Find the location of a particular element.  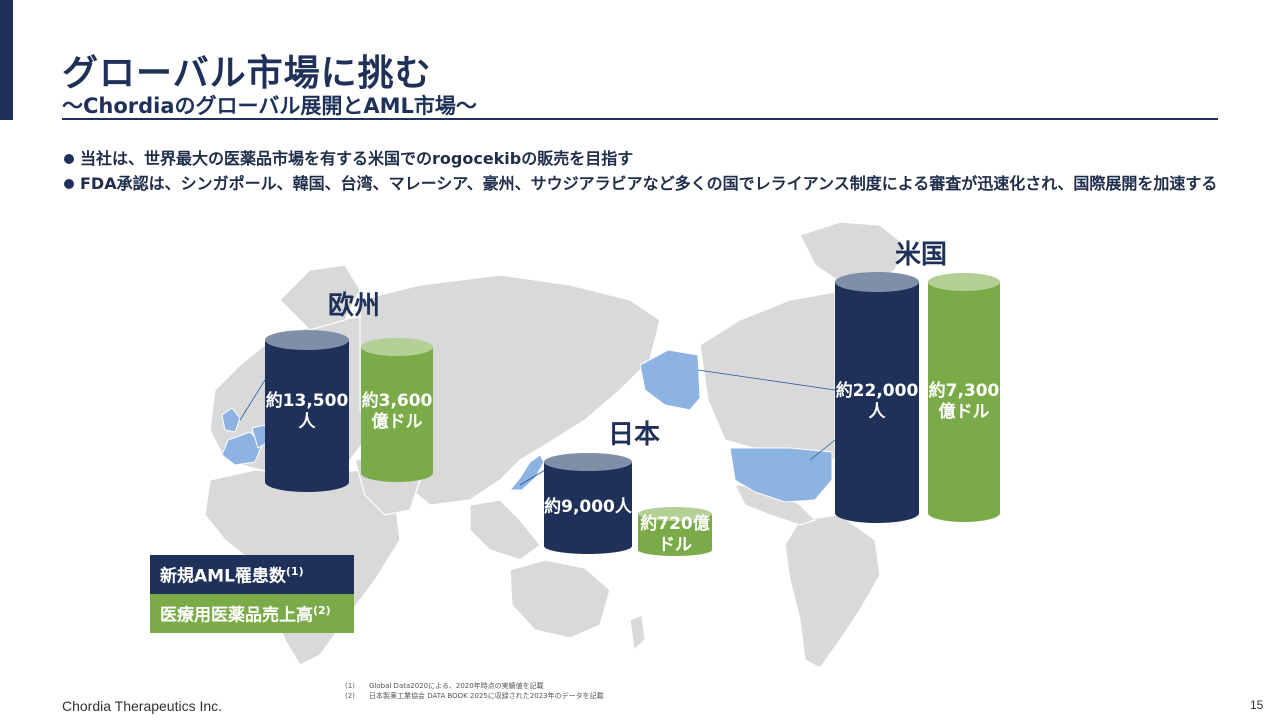

usa-sales-cylinder is located at coordinates (964, 397).